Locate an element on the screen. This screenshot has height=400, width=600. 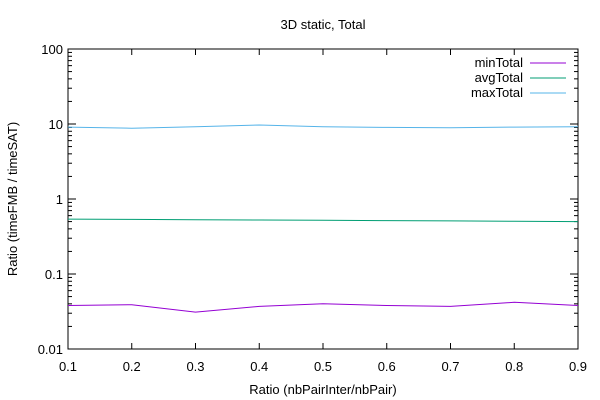
x-tick-label: 0.7 is located at coordinates (450, 366).